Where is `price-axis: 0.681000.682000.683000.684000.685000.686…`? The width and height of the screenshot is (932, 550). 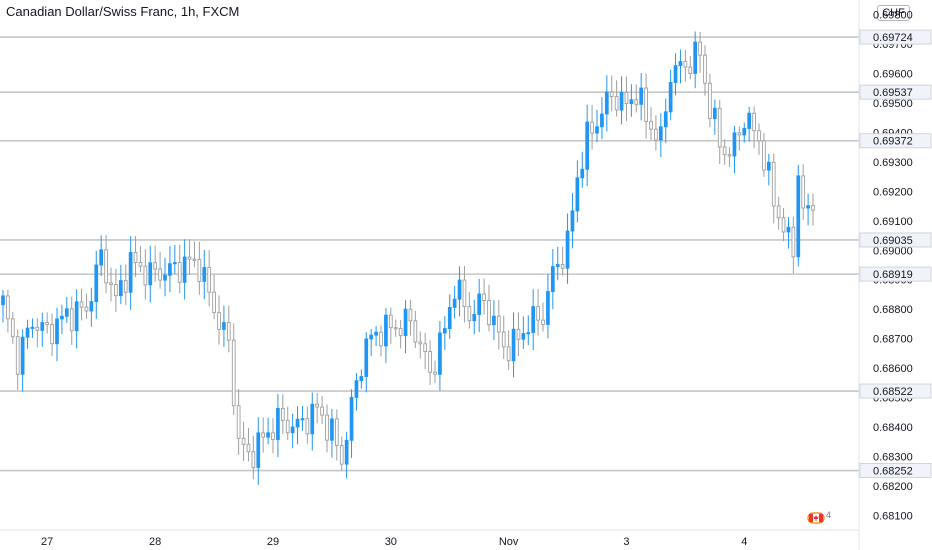 price-axis: 0.681000.682000.683000.684000.685000.686… is located at coordinates (895, 275).